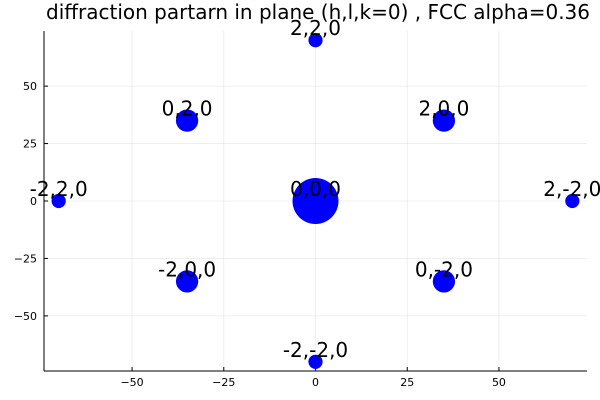 This screenshot has width=600, height=400. I want to click on spot-label: 2,2,0, so click(315, 28).